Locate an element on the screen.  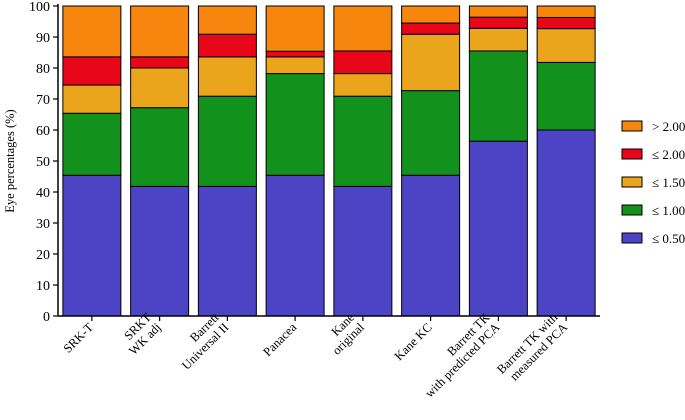
y-tick-label-0: 0 is located at coordinates (46, 317).